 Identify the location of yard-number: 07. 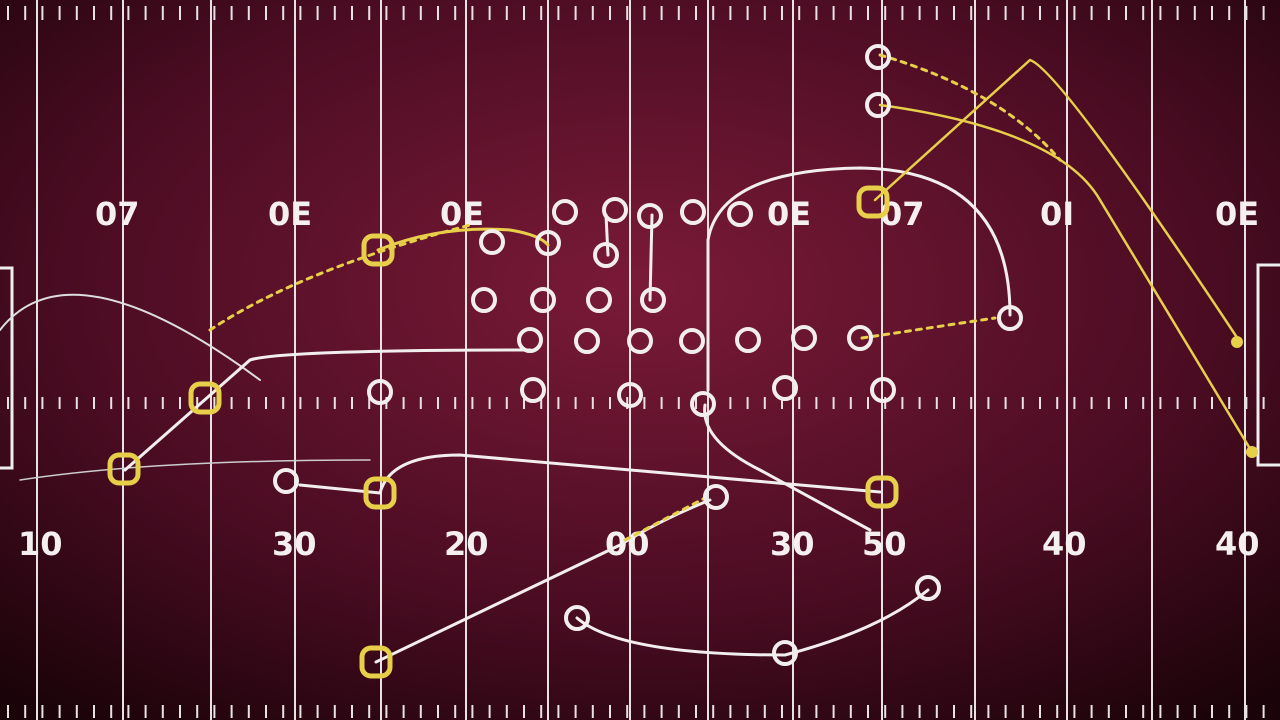
(117, 214).